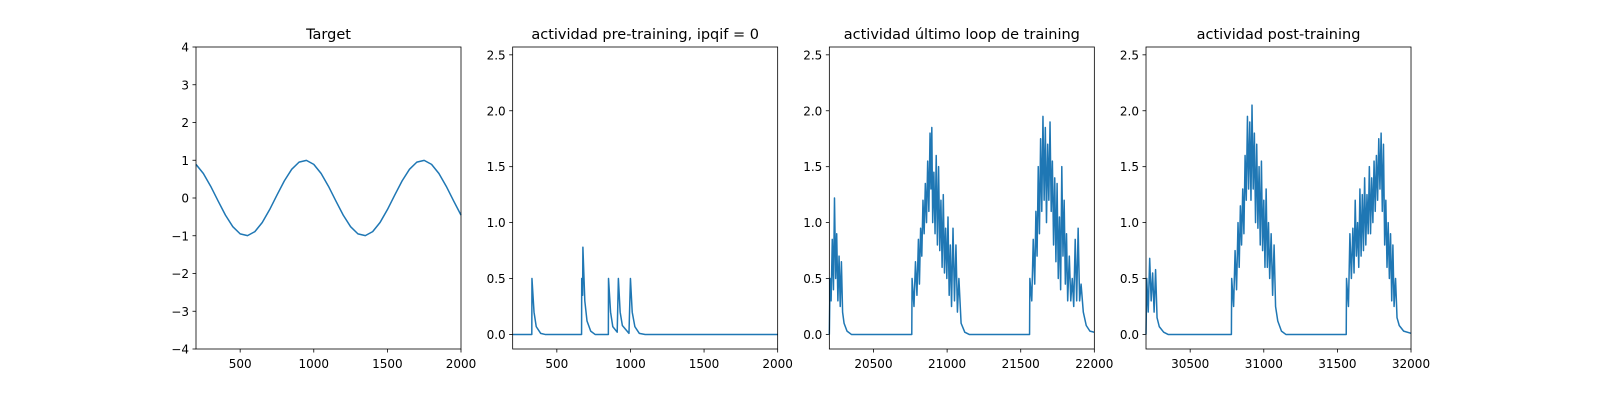  Describe the element at coordinates (180, 350) in the screenshot. I see `y-tick-label: −4` at that location.